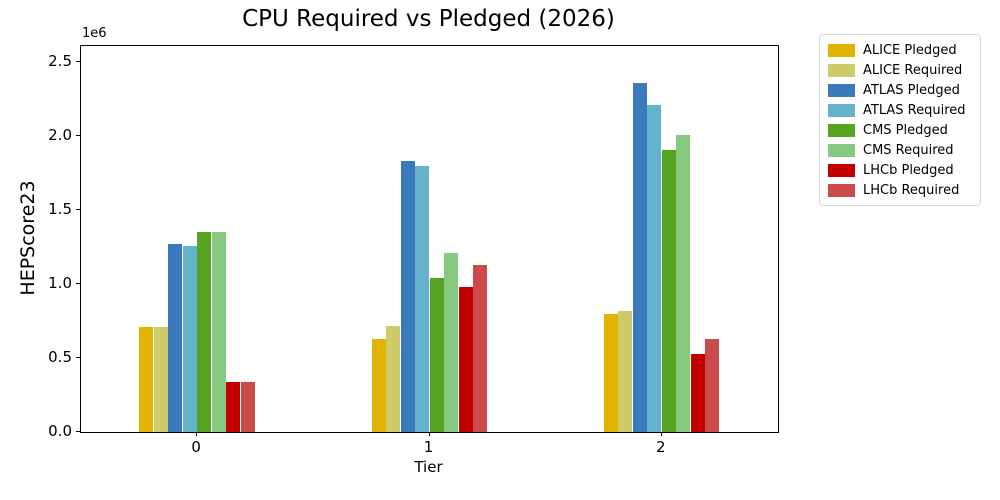 The height and width of the screenshot is (500, 1000). What do you see at coordinates (911, 90) in the screenshot?
I see `legend-label: ATLAS Pledged` at bounding box center [911, 90].